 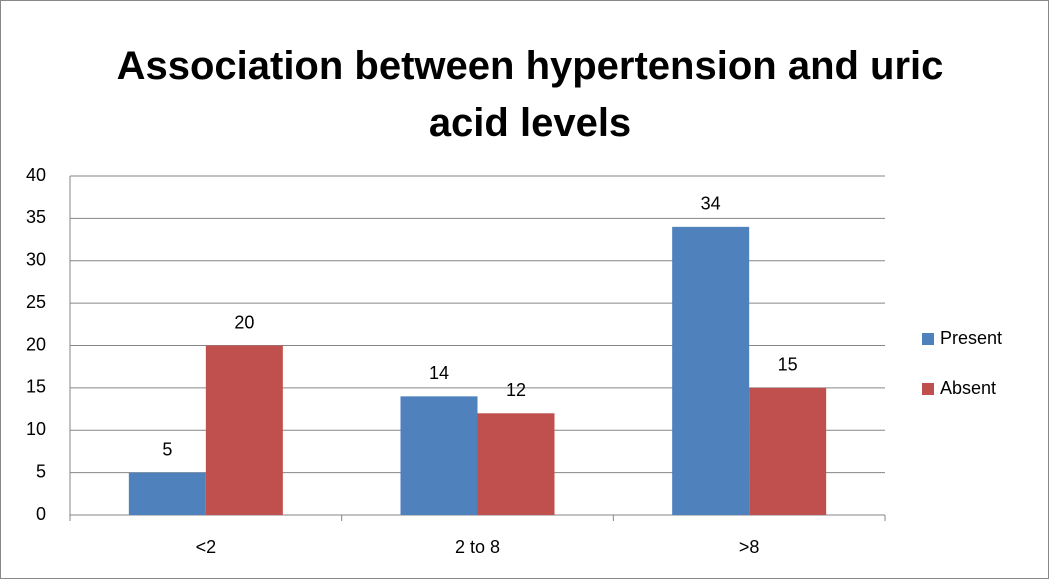 What do you see at coordinates (788, 365) in the screenshot?
I see `data-label: 15` at bounding box center [788, 365].